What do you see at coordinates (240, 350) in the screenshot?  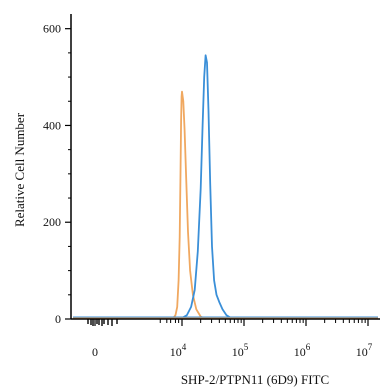 I see `x-tick-label: 10⁵` at bounding box center [240, 350].